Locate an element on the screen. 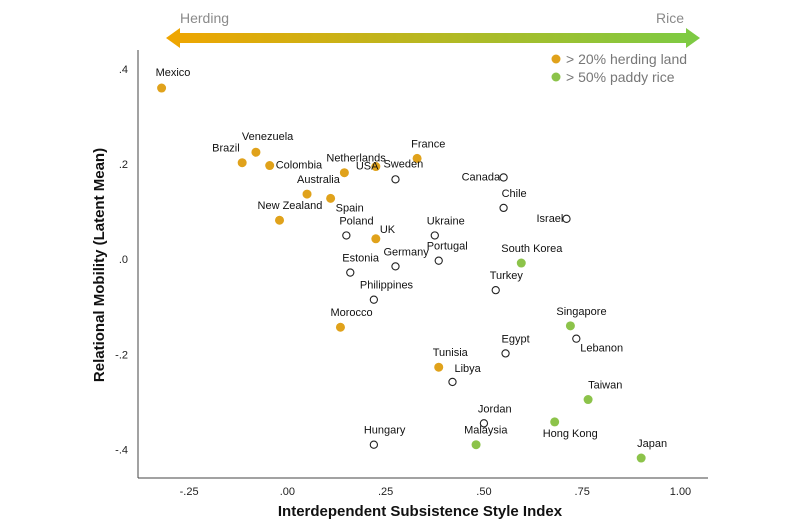 The image size is (800, 530). direction-arrow: Herding Rice is located at coordinates (433, 29).